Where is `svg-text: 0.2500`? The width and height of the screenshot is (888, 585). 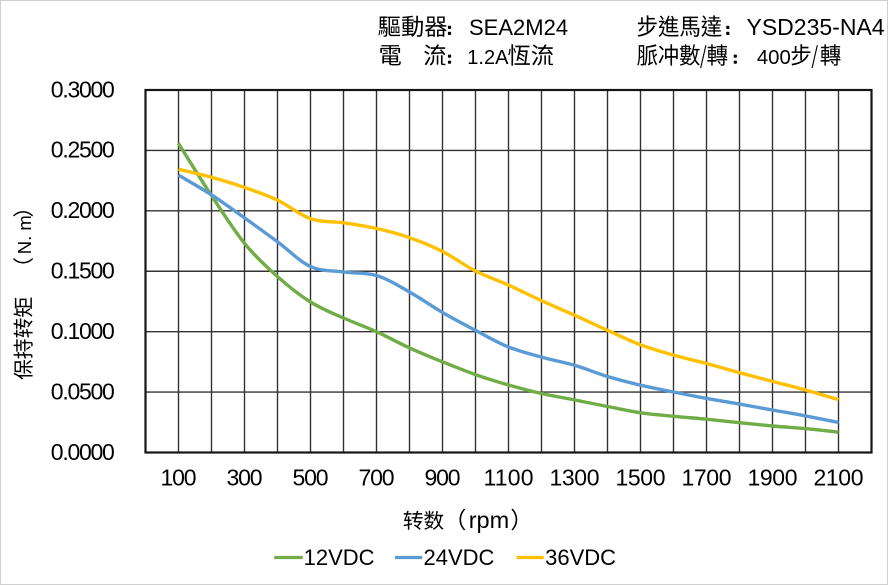
svg-text: 0.2500 is located at coordinates (83, 150).